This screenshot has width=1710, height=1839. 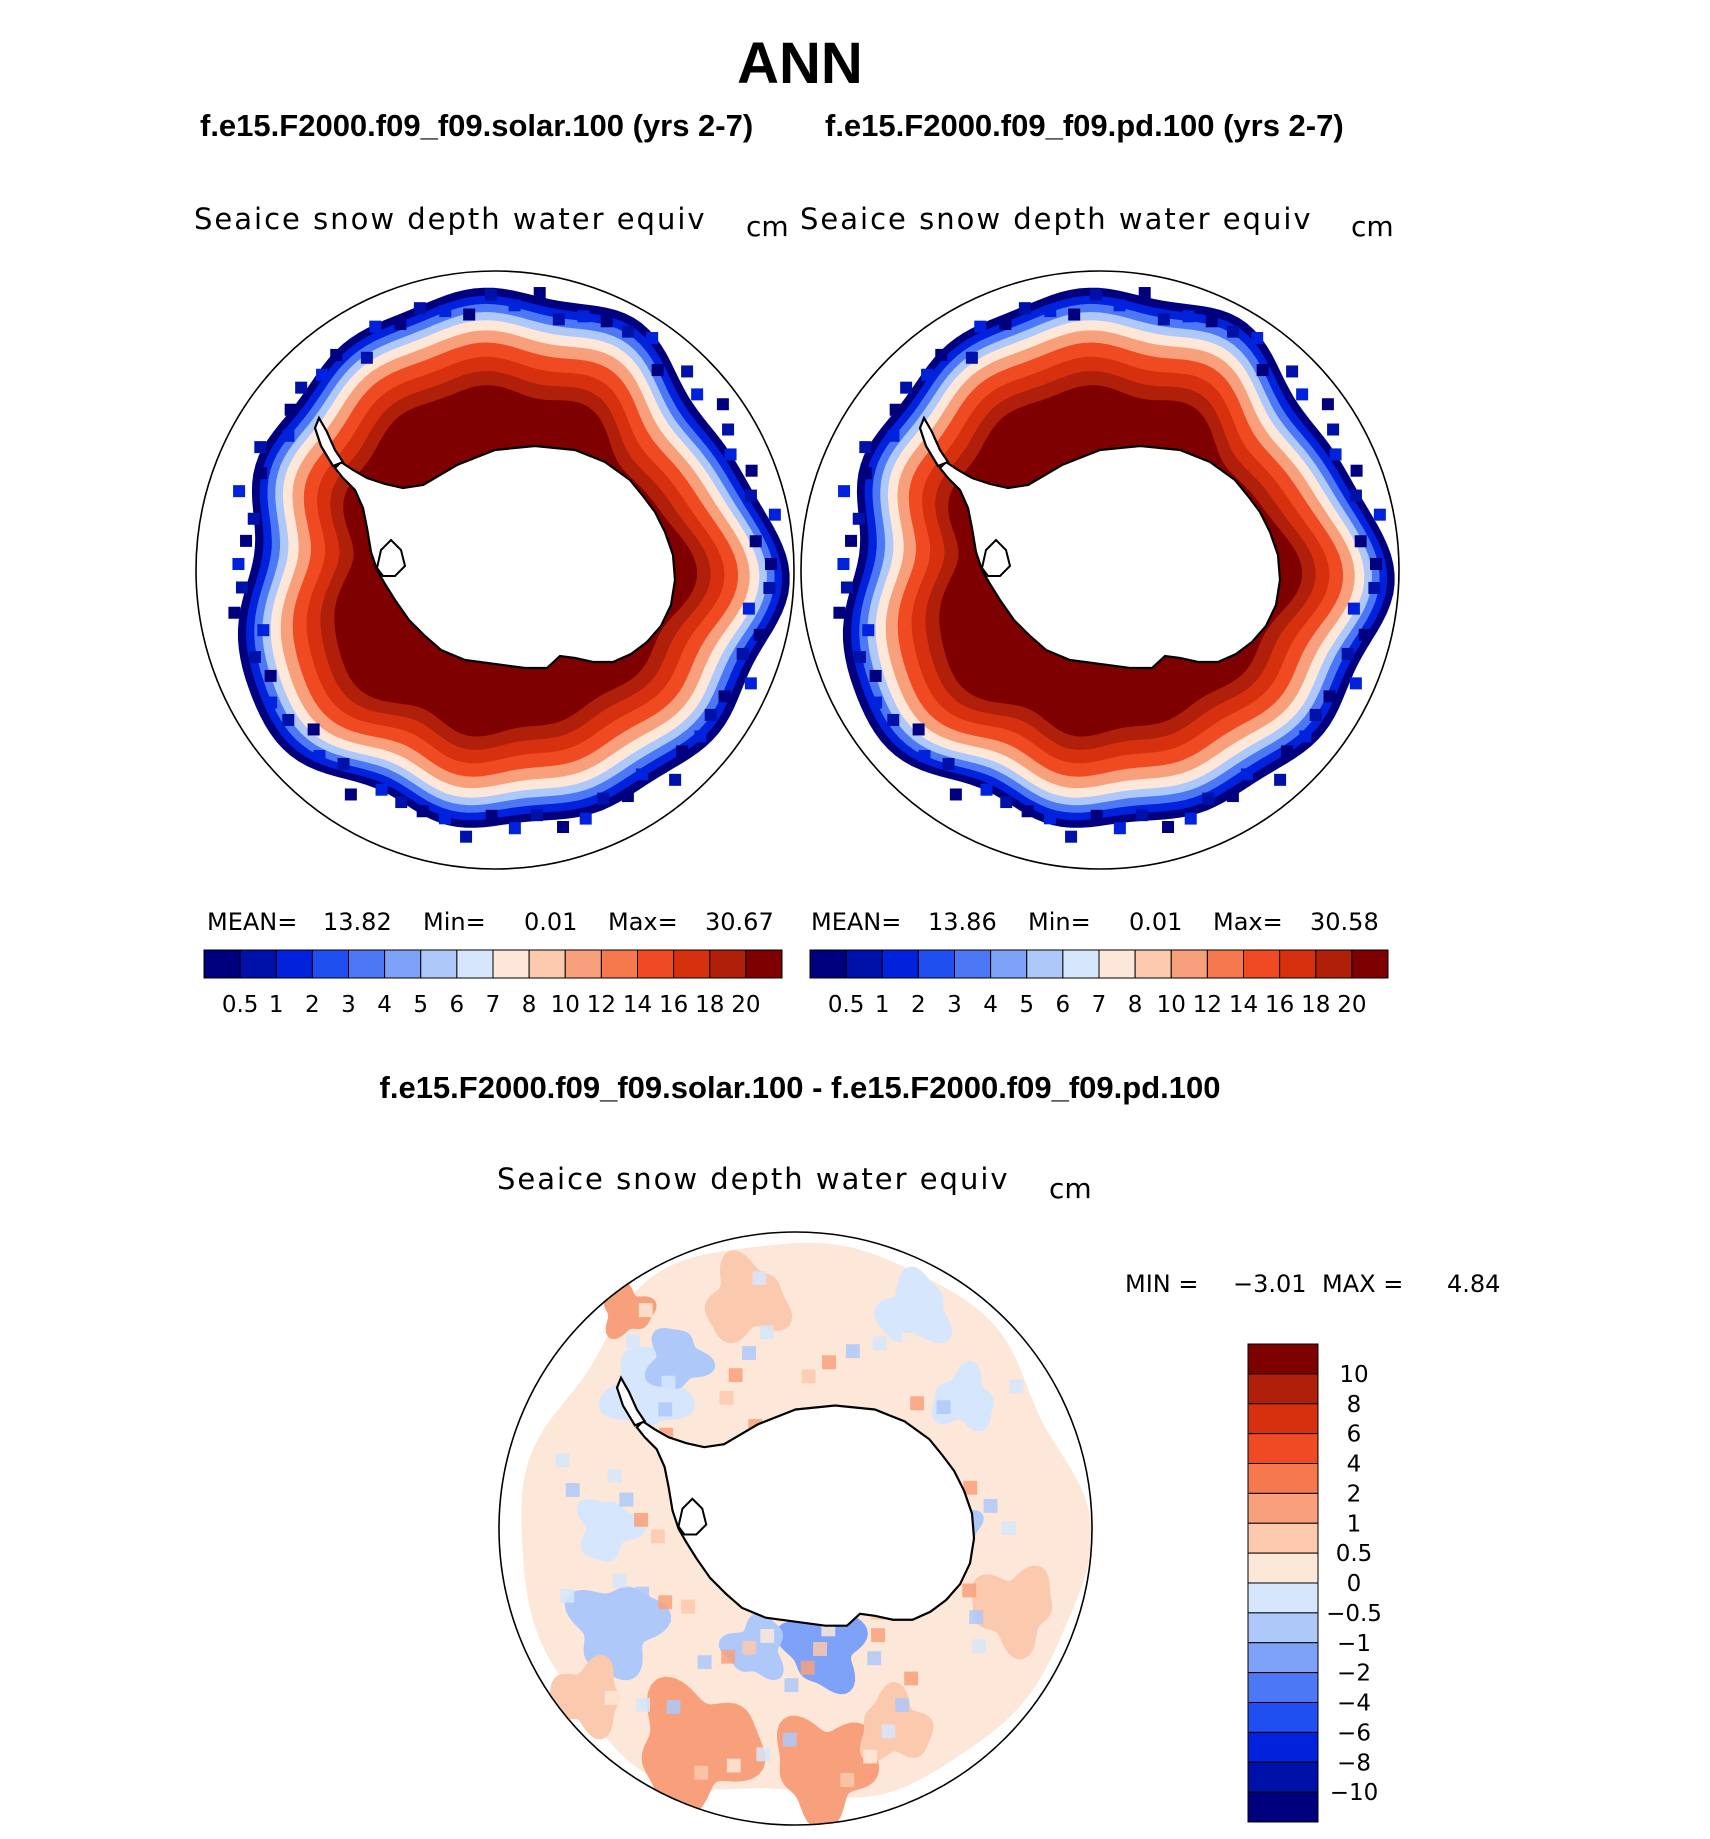 What do you see at coordinates (1162, 1284) in the screenshot?
I see `diff-min-label: MIN =` at bounding box center [1162, 1284].